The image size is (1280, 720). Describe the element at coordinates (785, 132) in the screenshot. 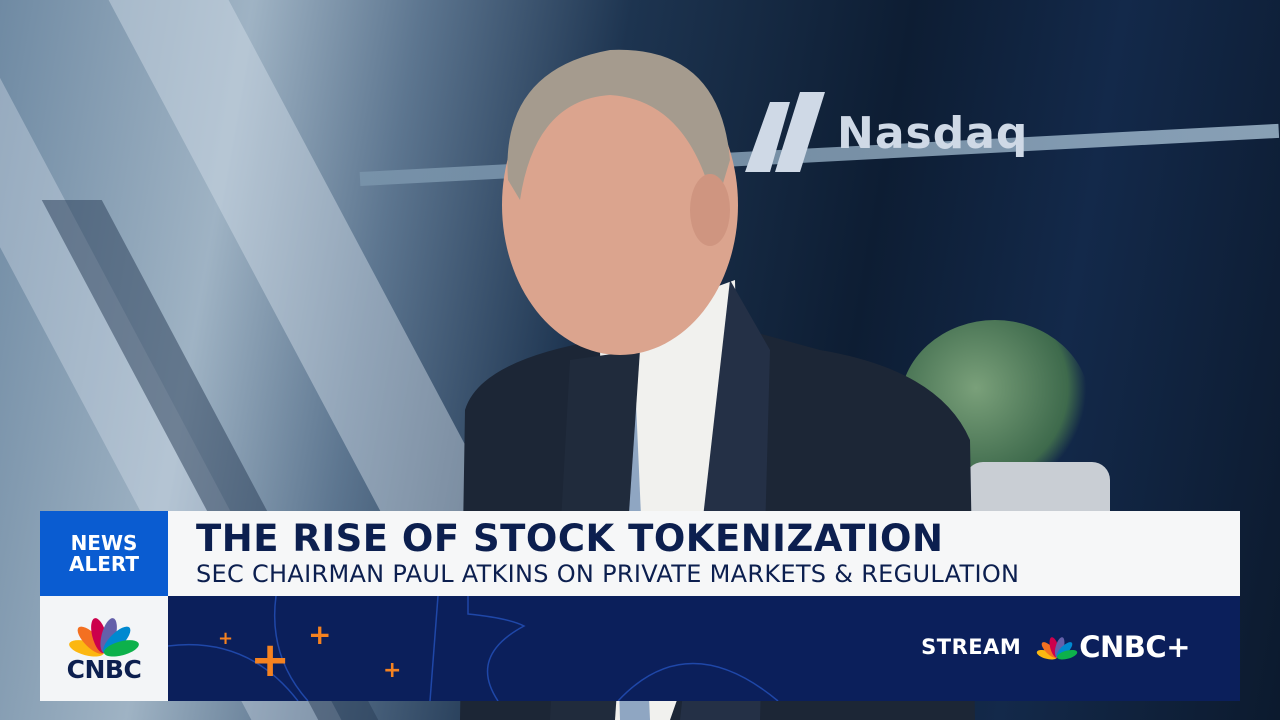

I see `nasdaq-logo-icon` at that location.